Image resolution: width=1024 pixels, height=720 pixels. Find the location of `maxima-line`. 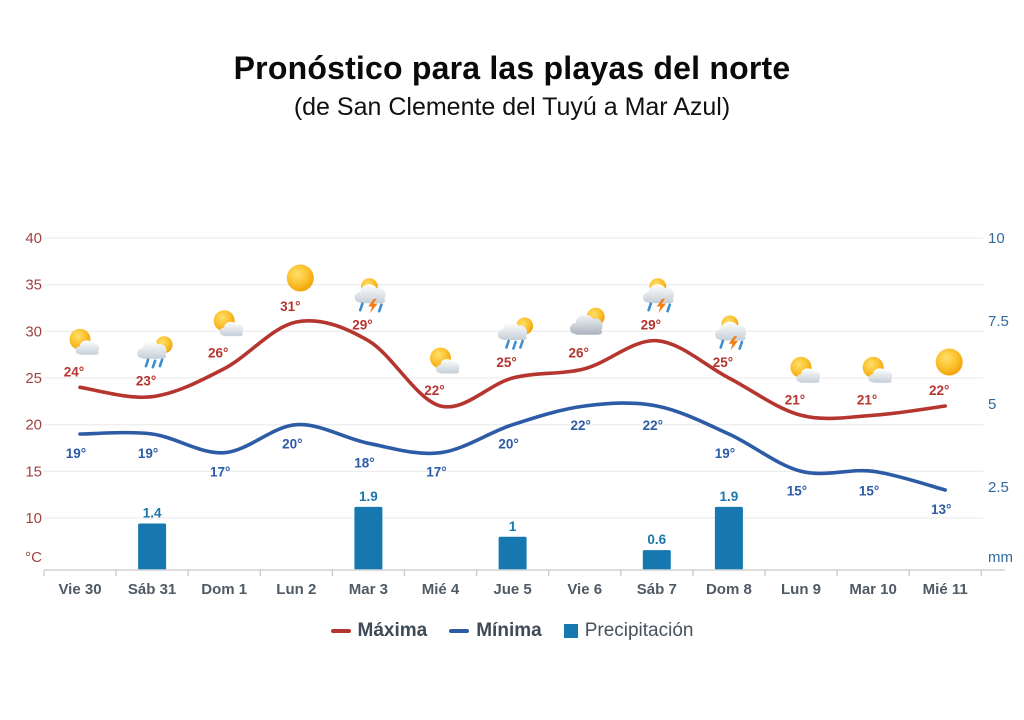

maxima-line is located at coordinates (512, 370).